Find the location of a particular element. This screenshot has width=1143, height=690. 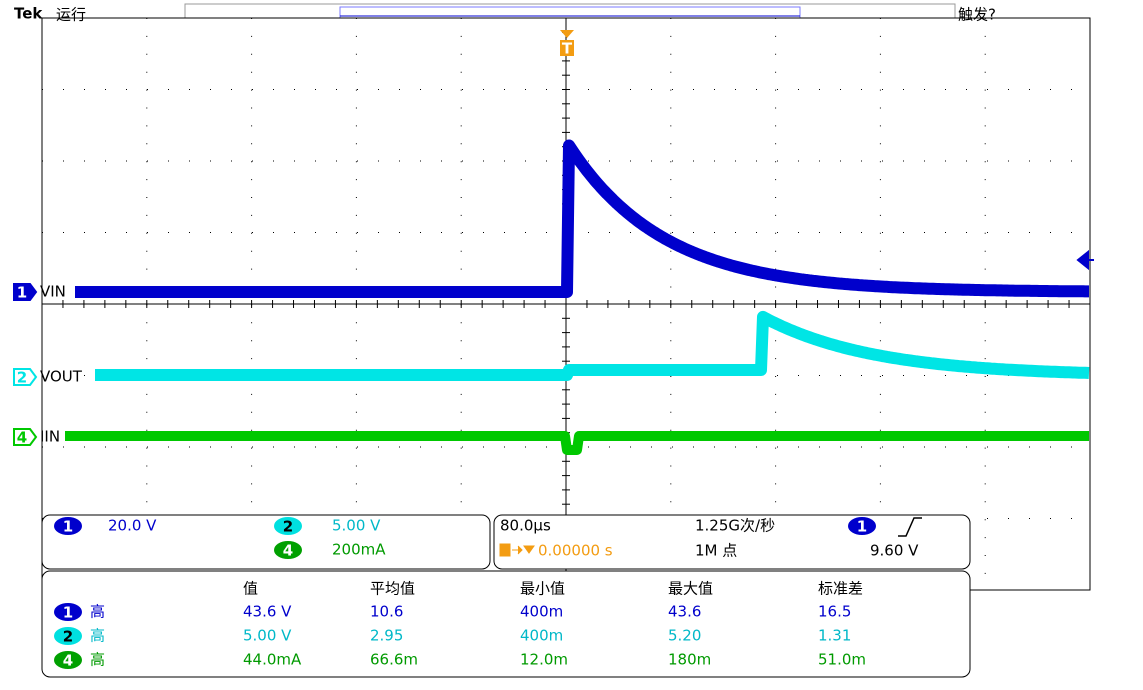

iin-trace is located at coordinates (577, 443).